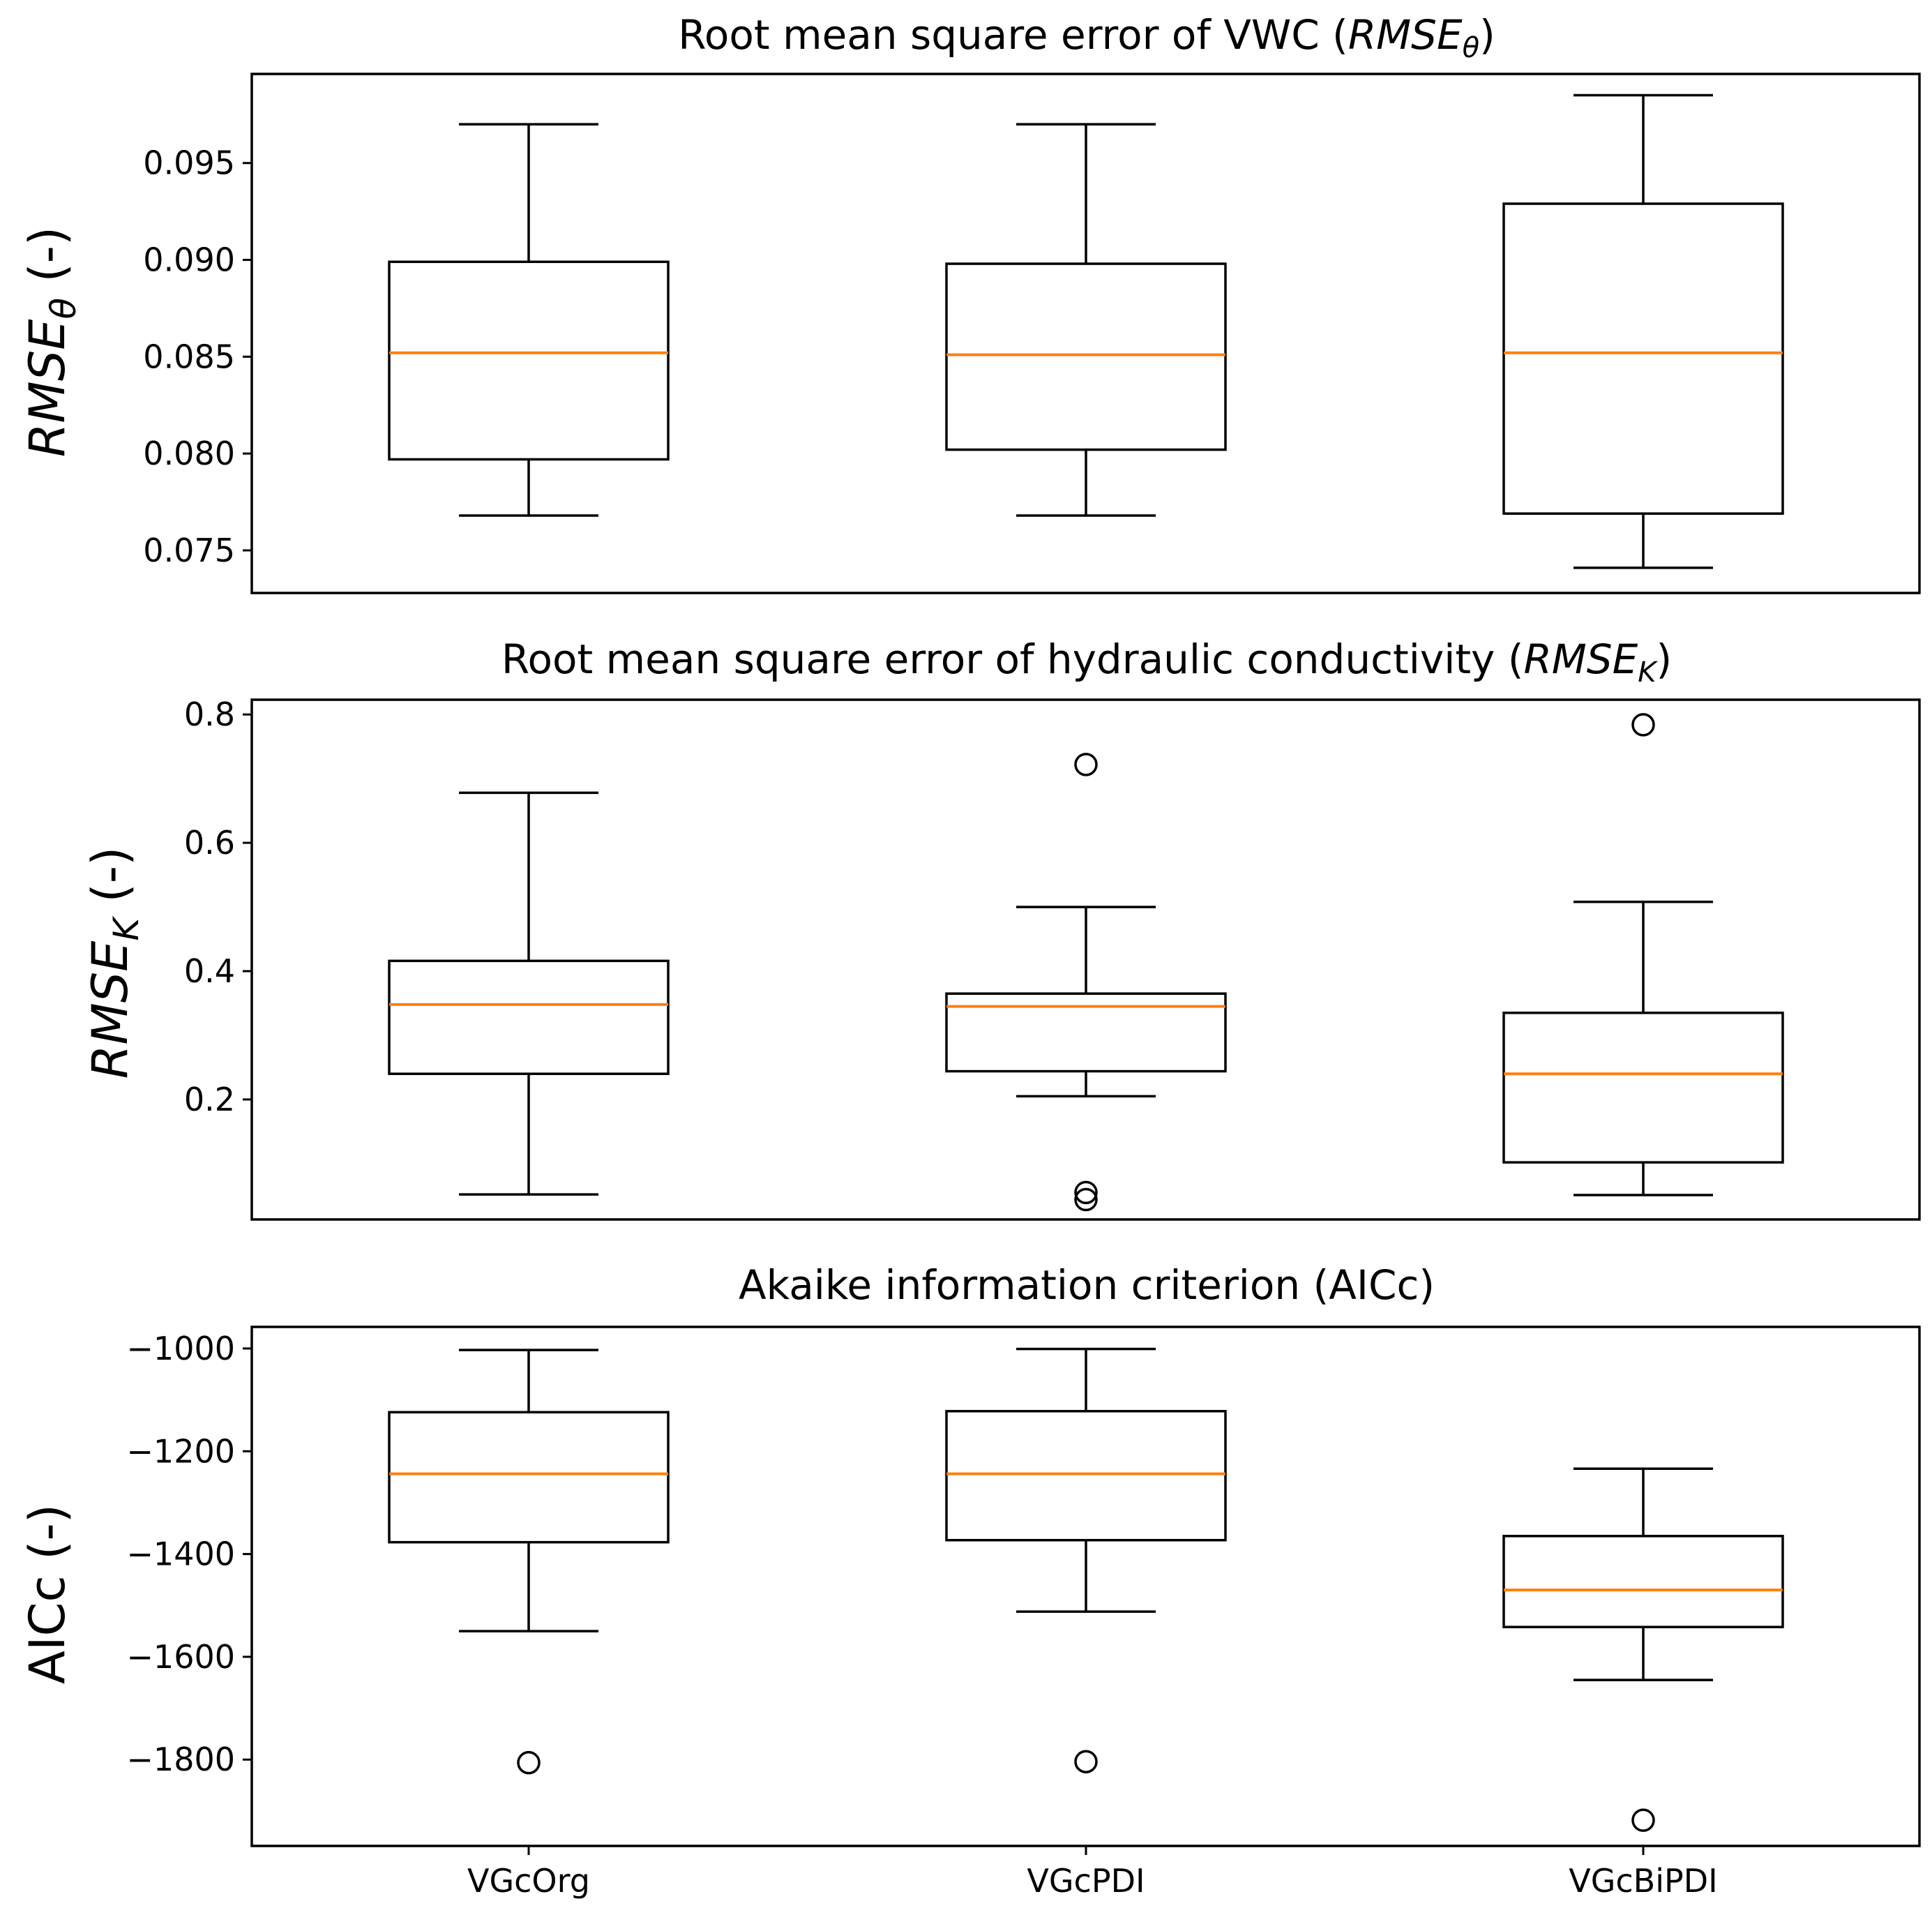  What do you see at coordinates (181, 1759) in the screenshot?
I see `y-tick-label: −1800` at bounding box center [181, 1759].